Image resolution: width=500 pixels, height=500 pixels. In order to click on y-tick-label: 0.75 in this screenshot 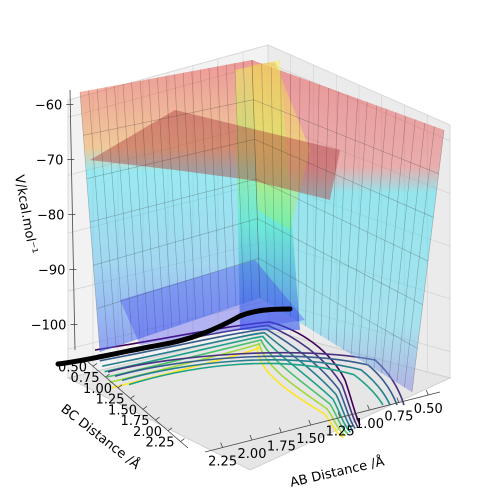, I will do `click(85, 378)`.